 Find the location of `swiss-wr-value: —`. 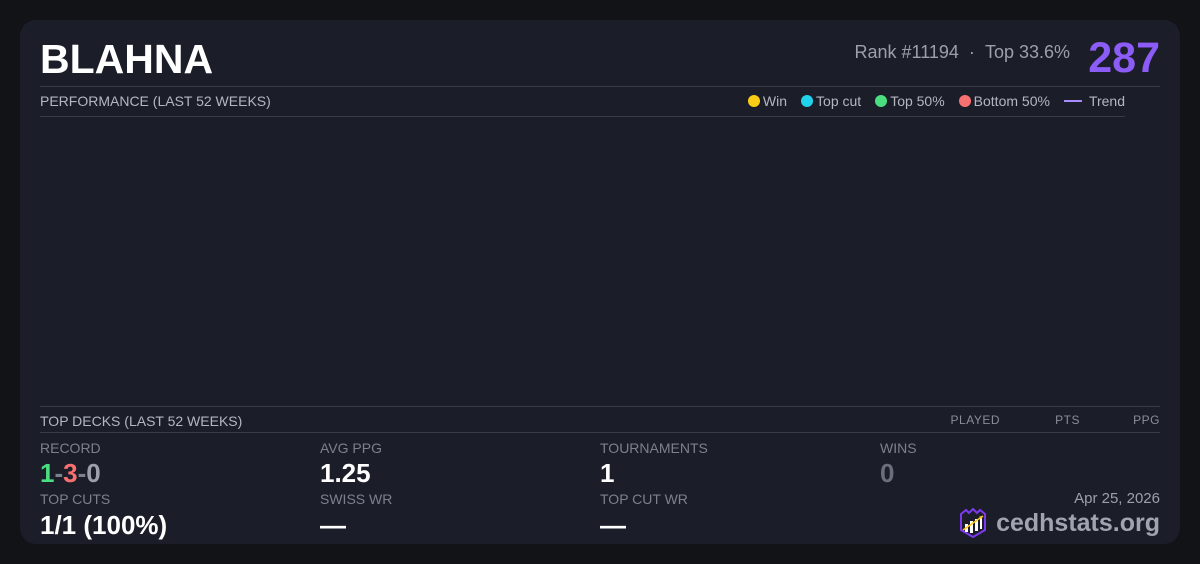

swiss-wr-value: — is located at coordinates (333, 525).